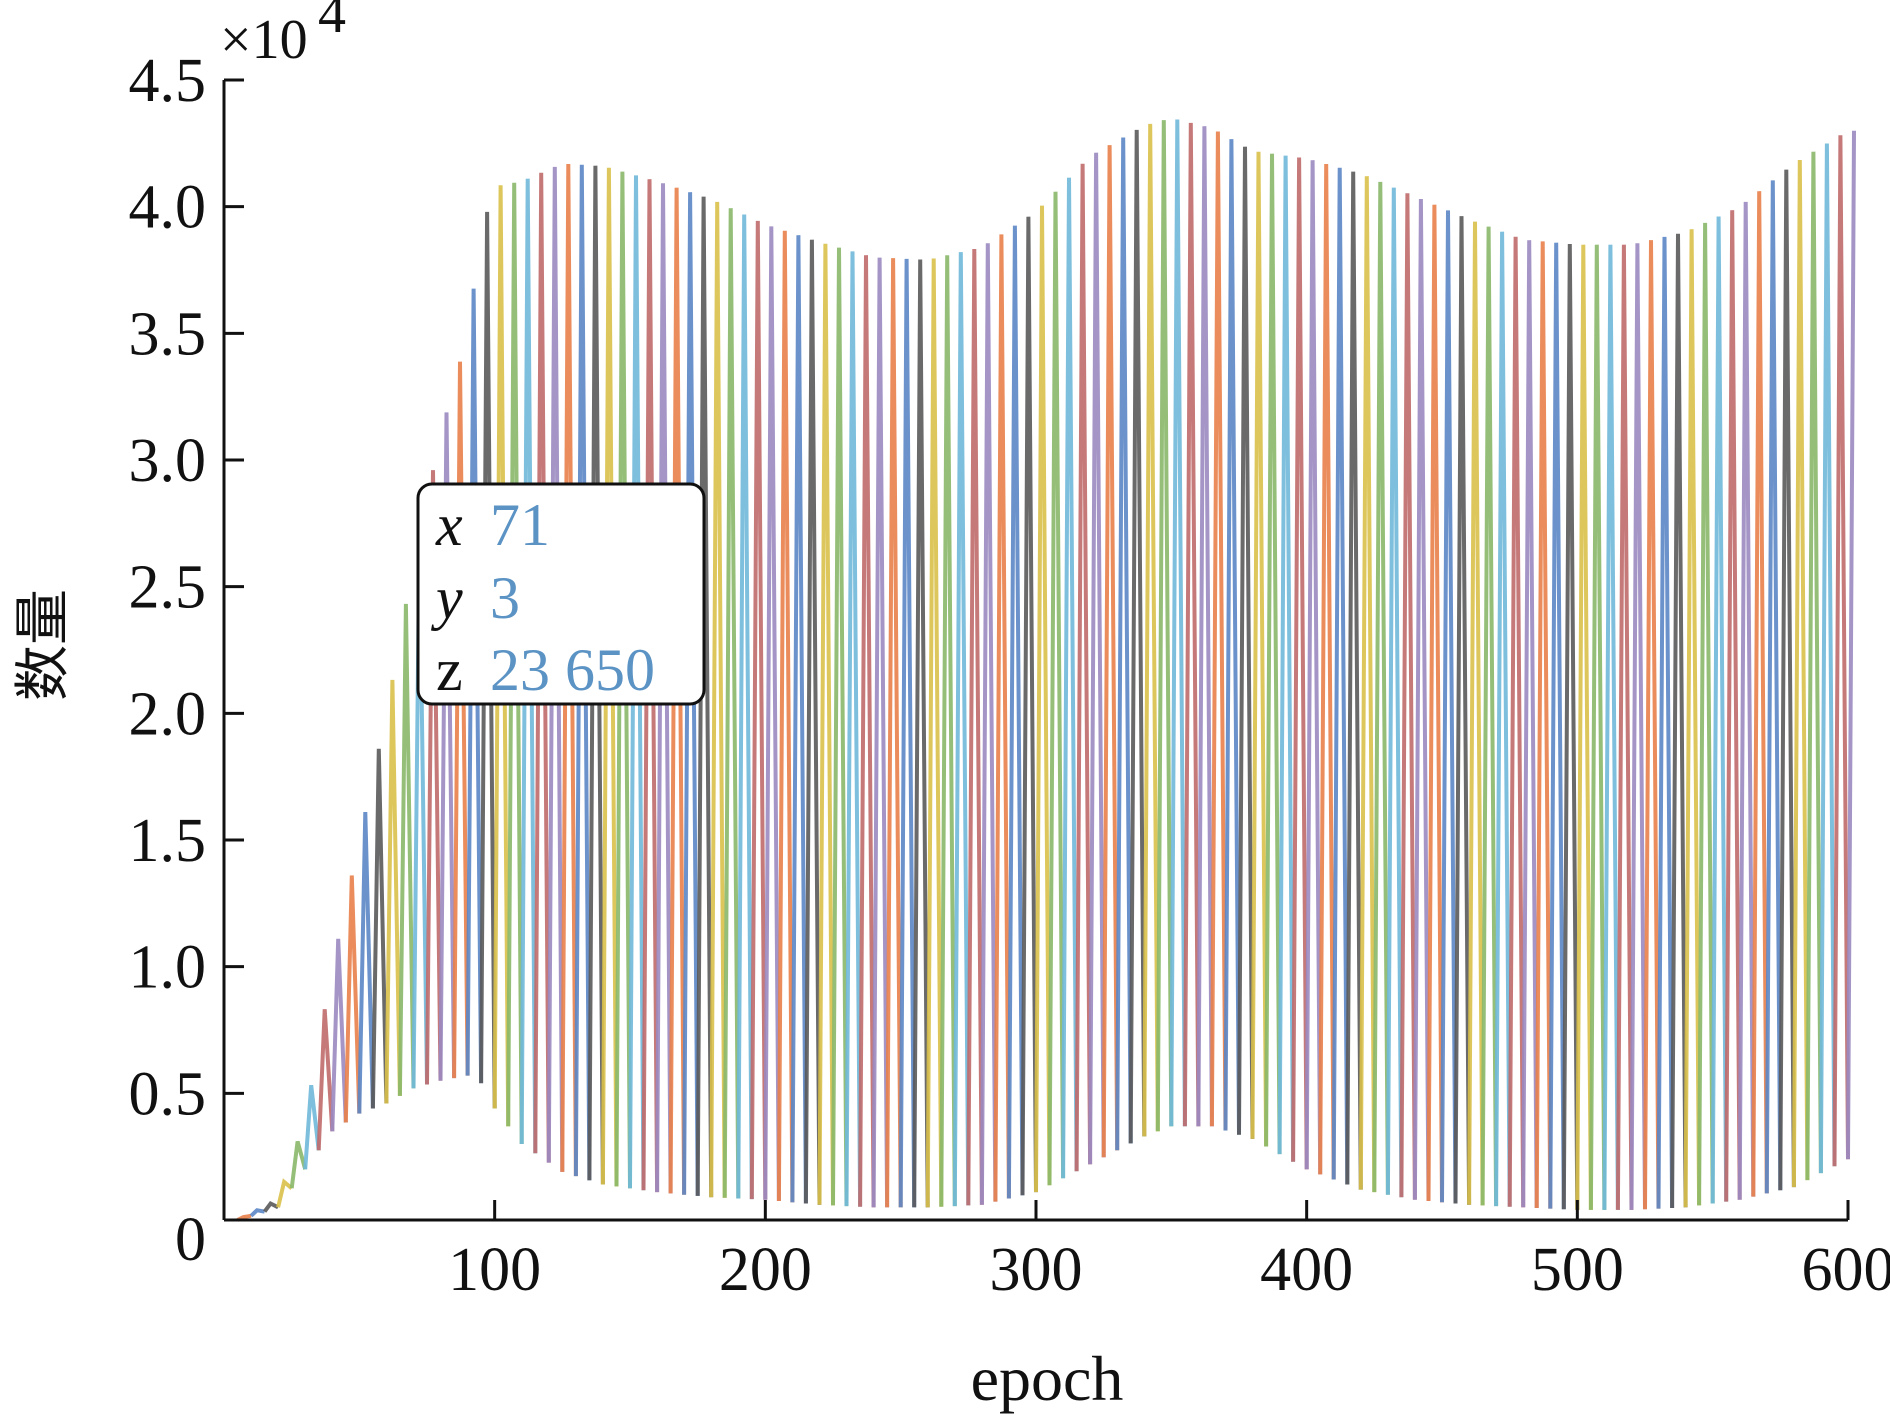 This screenshot has height=1419, width=1890. What do you see at coordinates (168, 81) in the screenshot?
I see `y-tick-label: 4.5` at bounding box center [168, 81].